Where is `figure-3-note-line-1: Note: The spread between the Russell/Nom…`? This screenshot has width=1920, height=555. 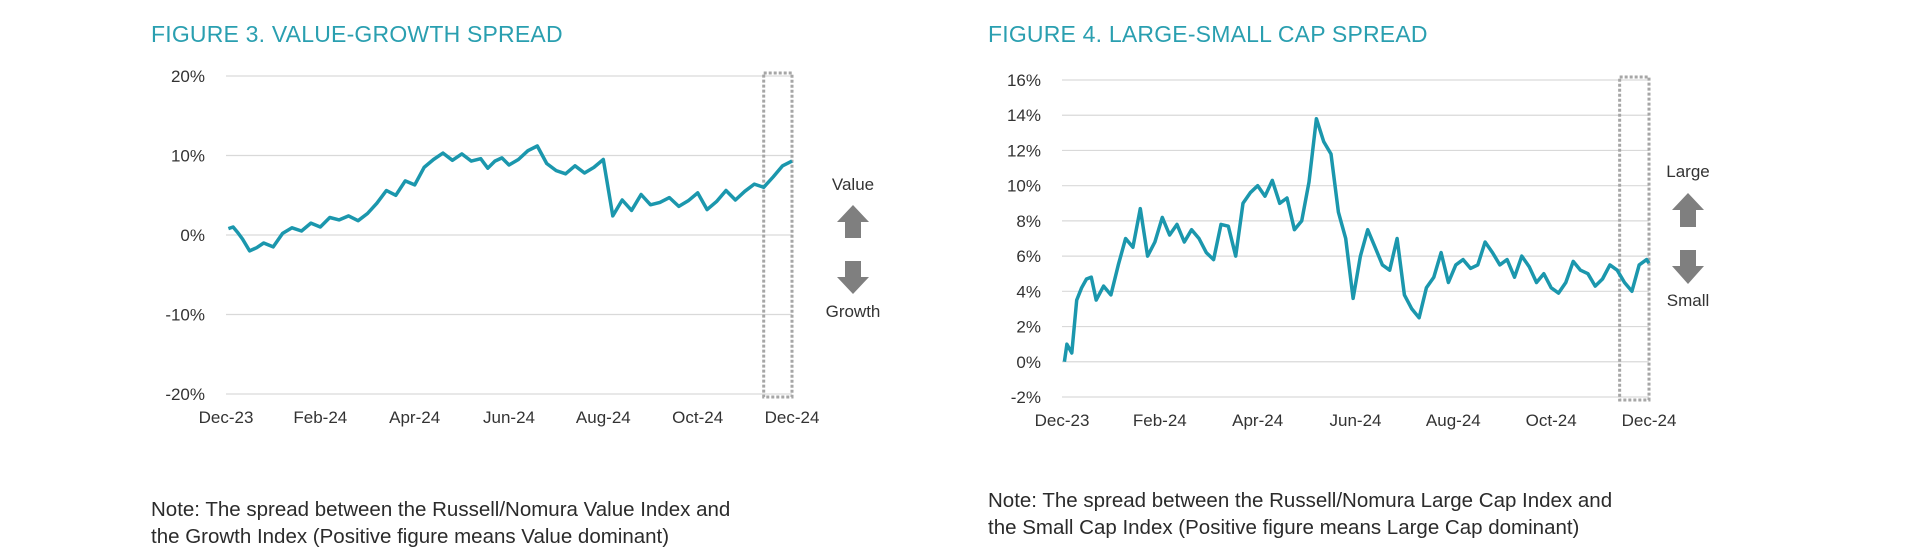 figure-3-note-line-1: Note: The spread between the Russell/Nom… is located at coordinates (441, 509).